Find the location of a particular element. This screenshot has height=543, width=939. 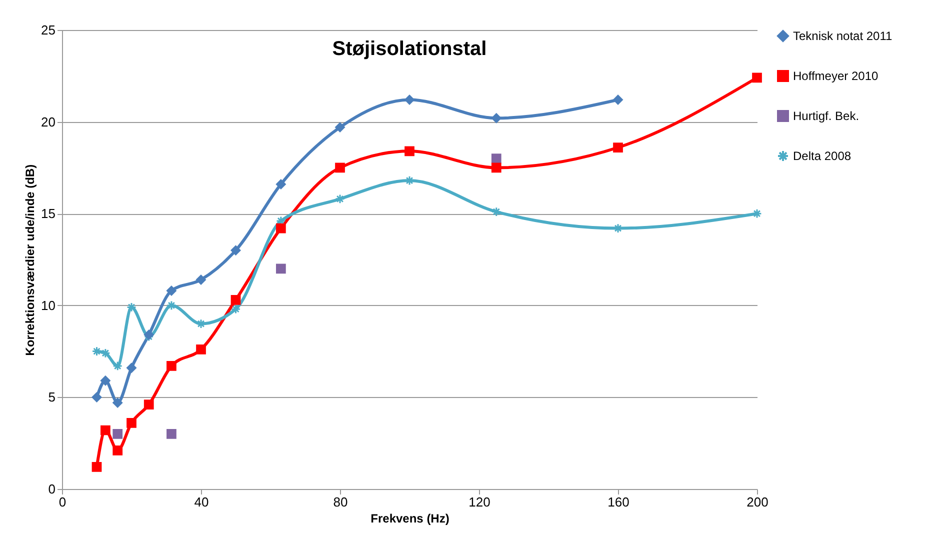

legend-label: Delta 2008 is located at coordinates (822, 156).